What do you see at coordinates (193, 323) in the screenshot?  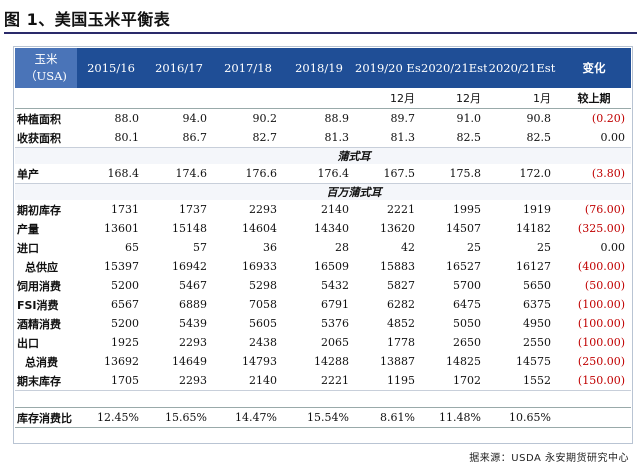 I see `value-cell: 5439` at bounding box center [193, 323].